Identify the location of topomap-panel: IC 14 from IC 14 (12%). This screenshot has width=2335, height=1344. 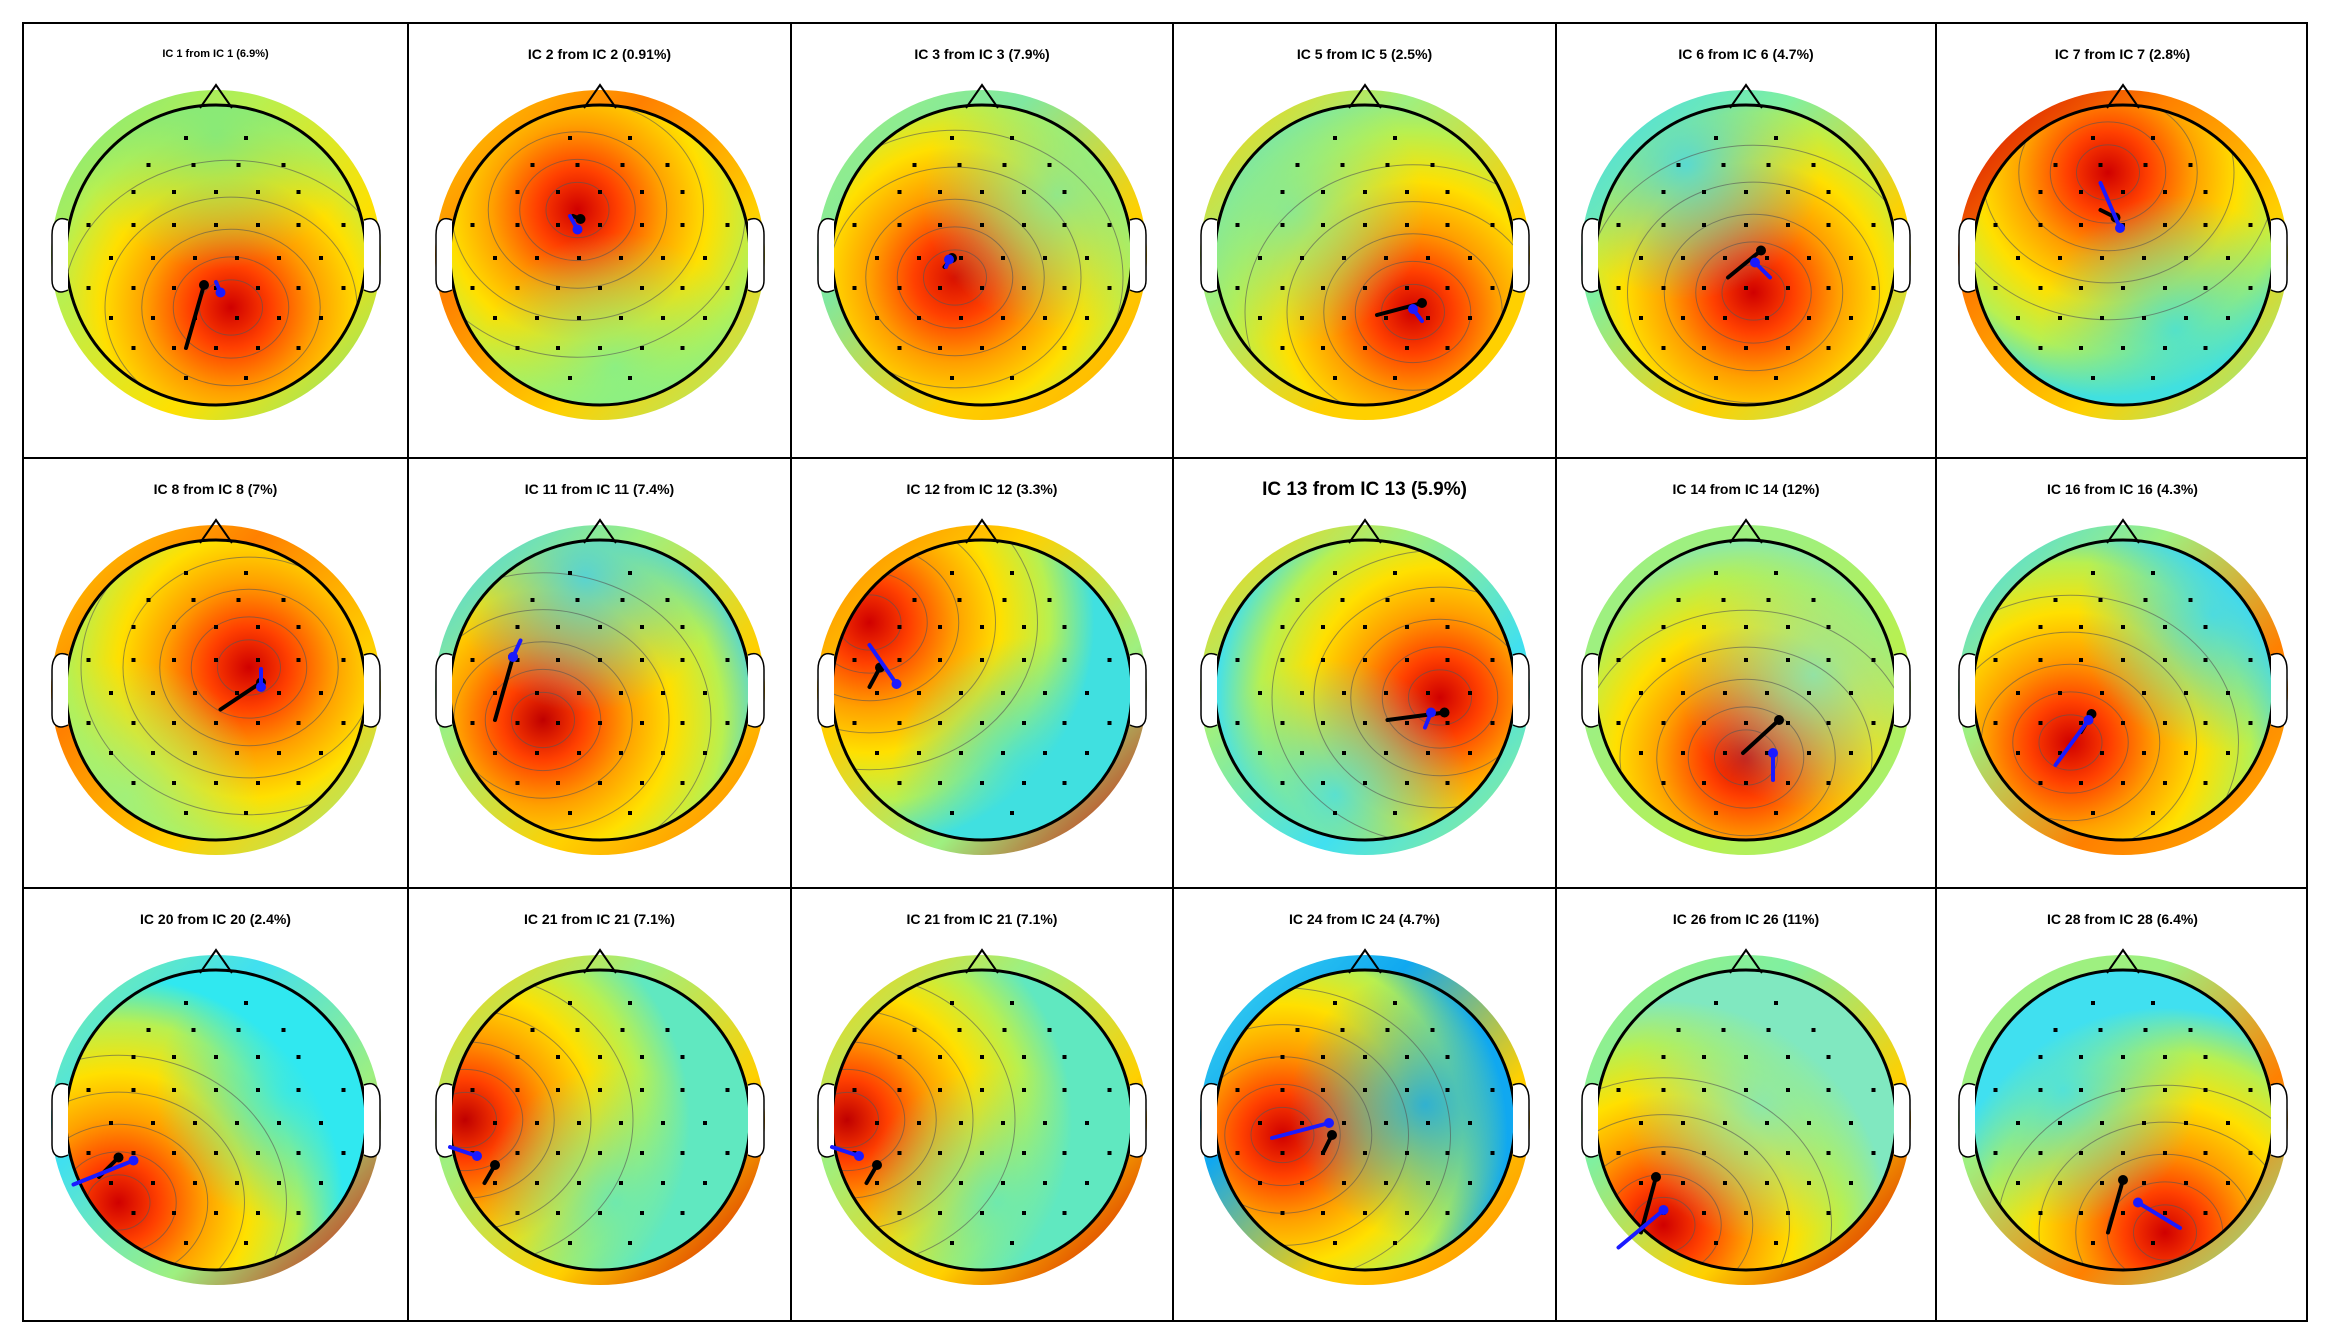
(1746, 673).